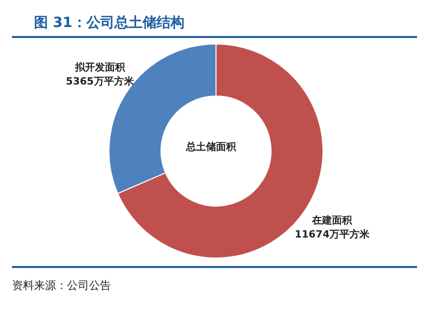 The image size is (429, 310). What do you see at coordinates (100, 68) in the screenshot?
I see `slice-label: 拟开发面积` at bounding box center [100, 68].